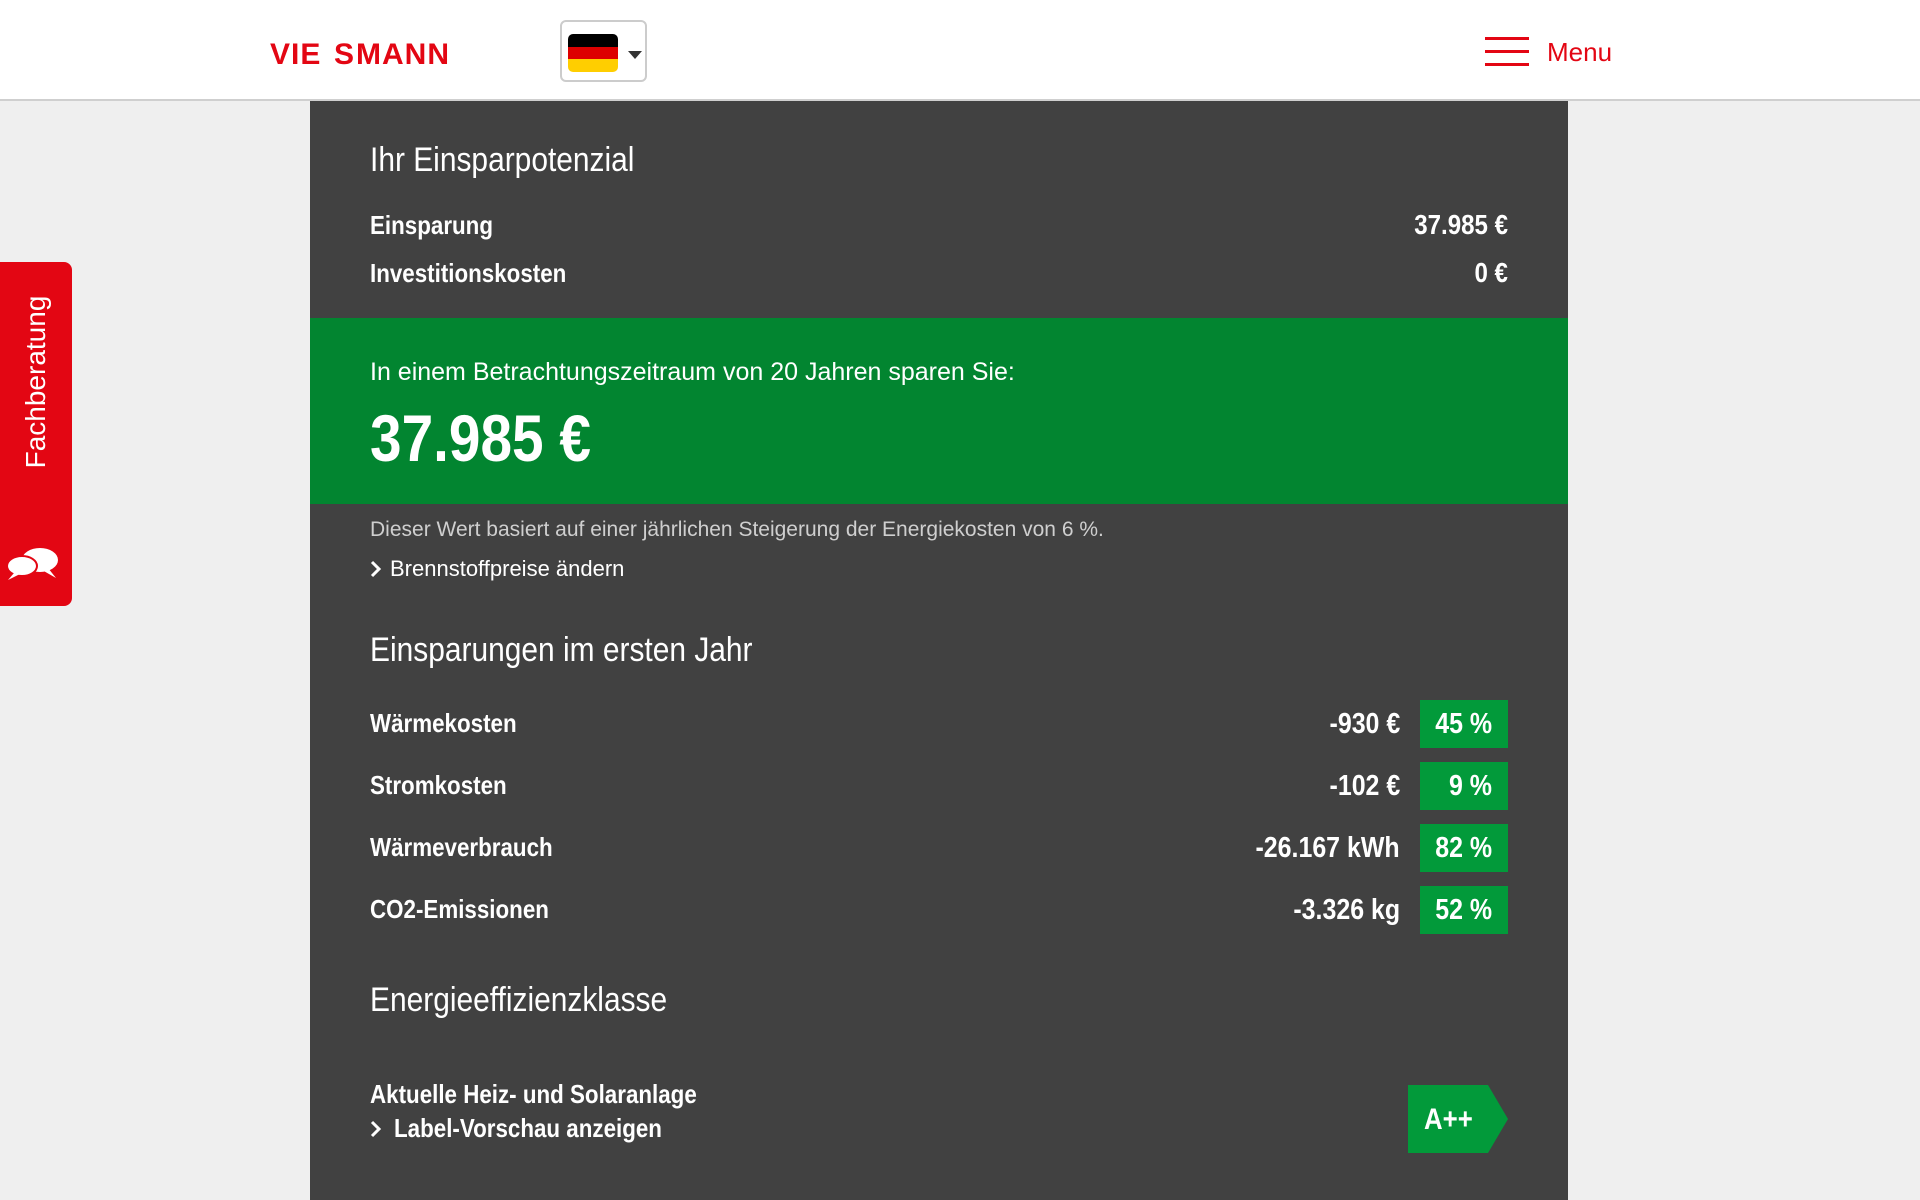 This screenshot has height=1200, width=1920. I want to click on menu-button: Menu, so click(1548, 52).